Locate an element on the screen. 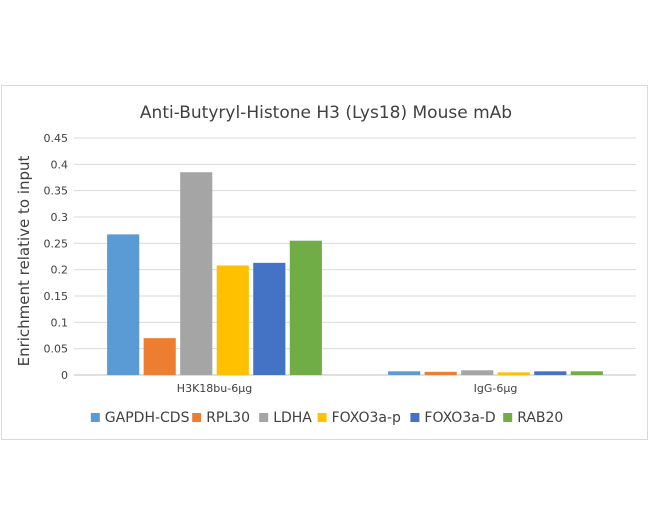 Image resolution: width=650 pixels, height=532 pixels. legend-swatch-rab20 is located at coordinates (508, 417).